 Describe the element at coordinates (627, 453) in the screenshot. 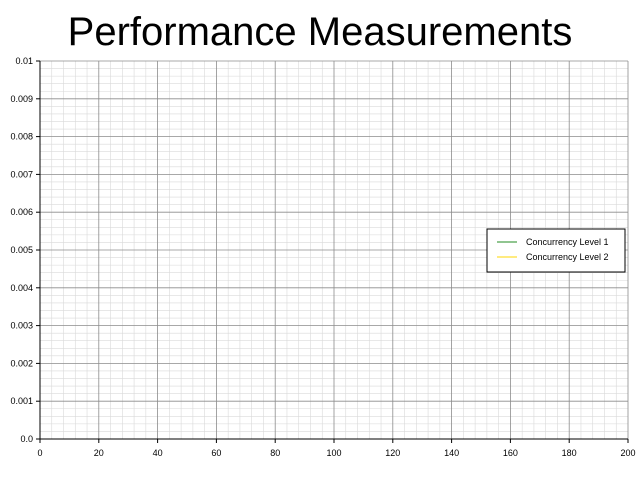

I see `x-tick-label: 200` at that location.